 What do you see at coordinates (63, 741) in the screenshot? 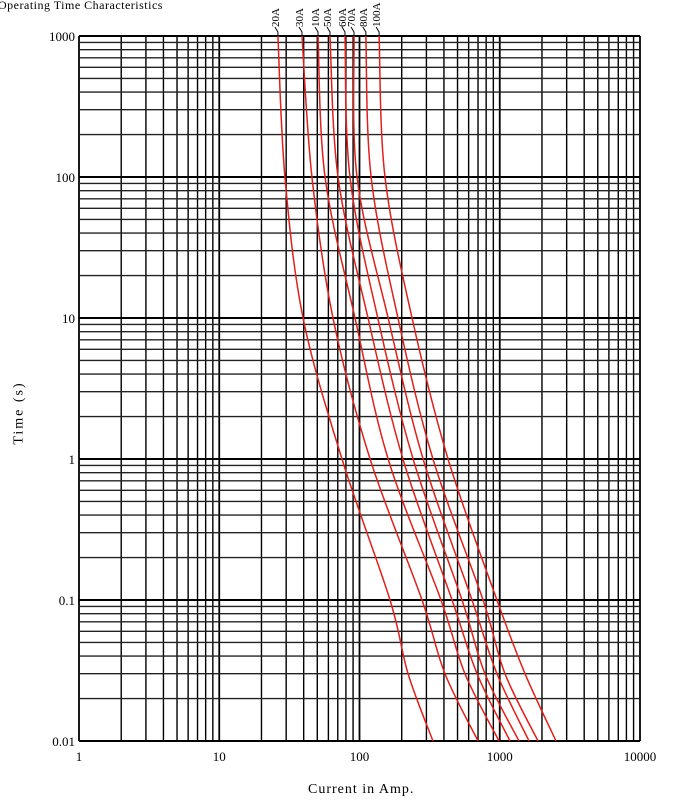
I see `y-tick-label: 0.01` at bounding box center [63, 741].